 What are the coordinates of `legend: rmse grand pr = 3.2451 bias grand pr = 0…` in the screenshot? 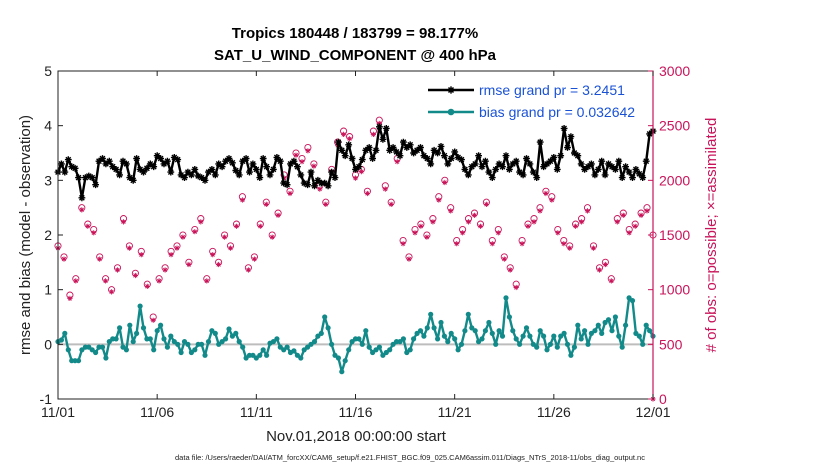 It's located at (534, 101).